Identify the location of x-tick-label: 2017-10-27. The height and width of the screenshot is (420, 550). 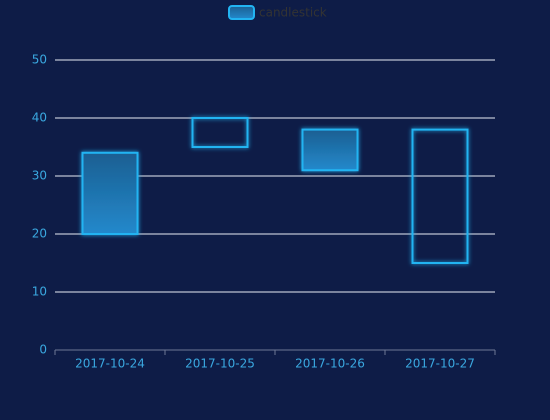
(440, 364).